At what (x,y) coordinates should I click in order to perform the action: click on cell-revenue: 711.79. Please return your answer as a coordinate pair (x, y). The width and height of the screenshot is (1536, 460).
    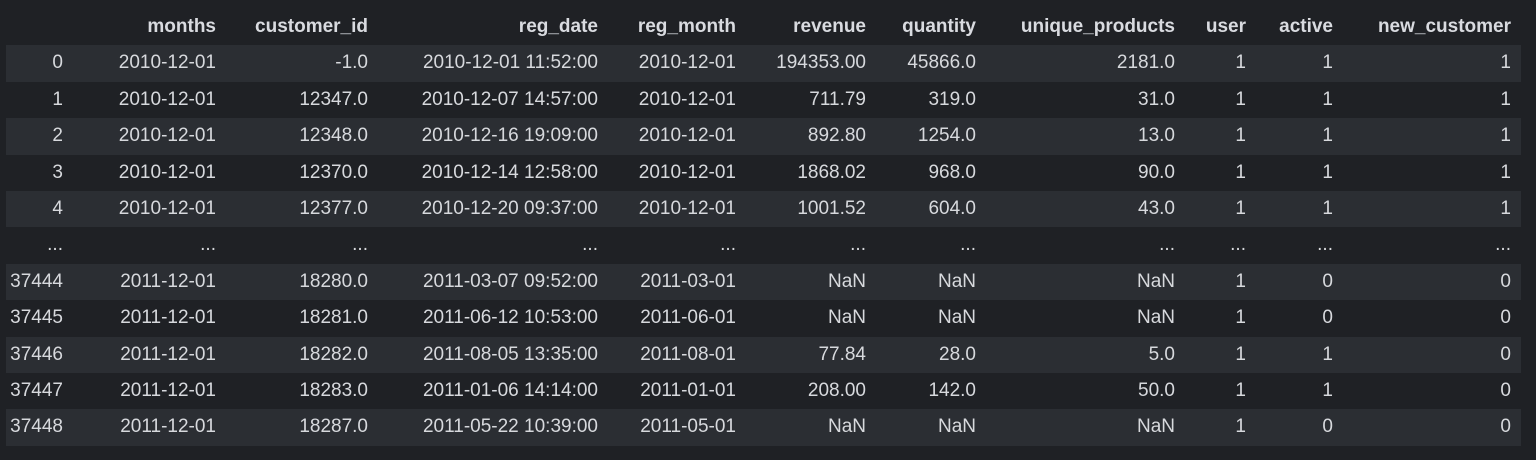
    Looking at the image, I should click on (811, 100).